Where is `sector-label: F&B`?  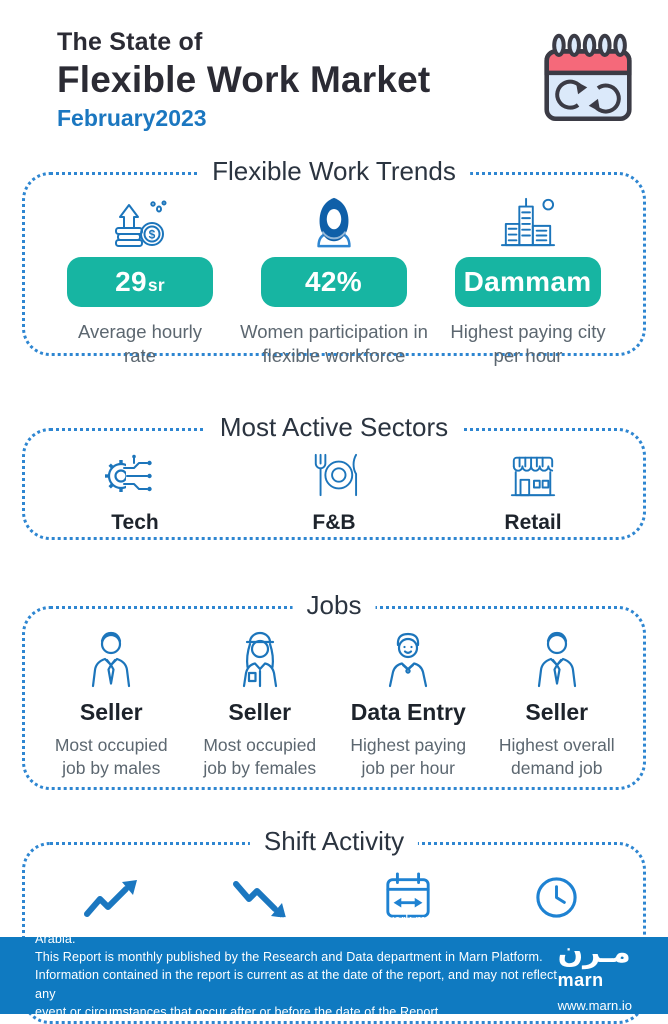
sector-label: F&B is located at coordinates (334, 522).